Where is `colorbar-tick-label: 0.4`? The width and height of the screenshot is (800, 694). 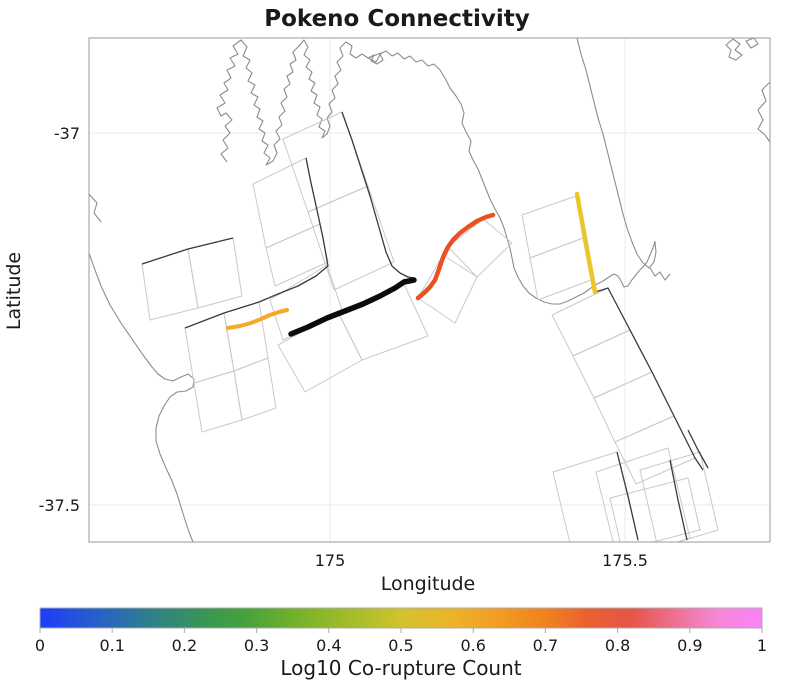
colorbar-tick-label: 0.4 is located at coordinates (328, 645).